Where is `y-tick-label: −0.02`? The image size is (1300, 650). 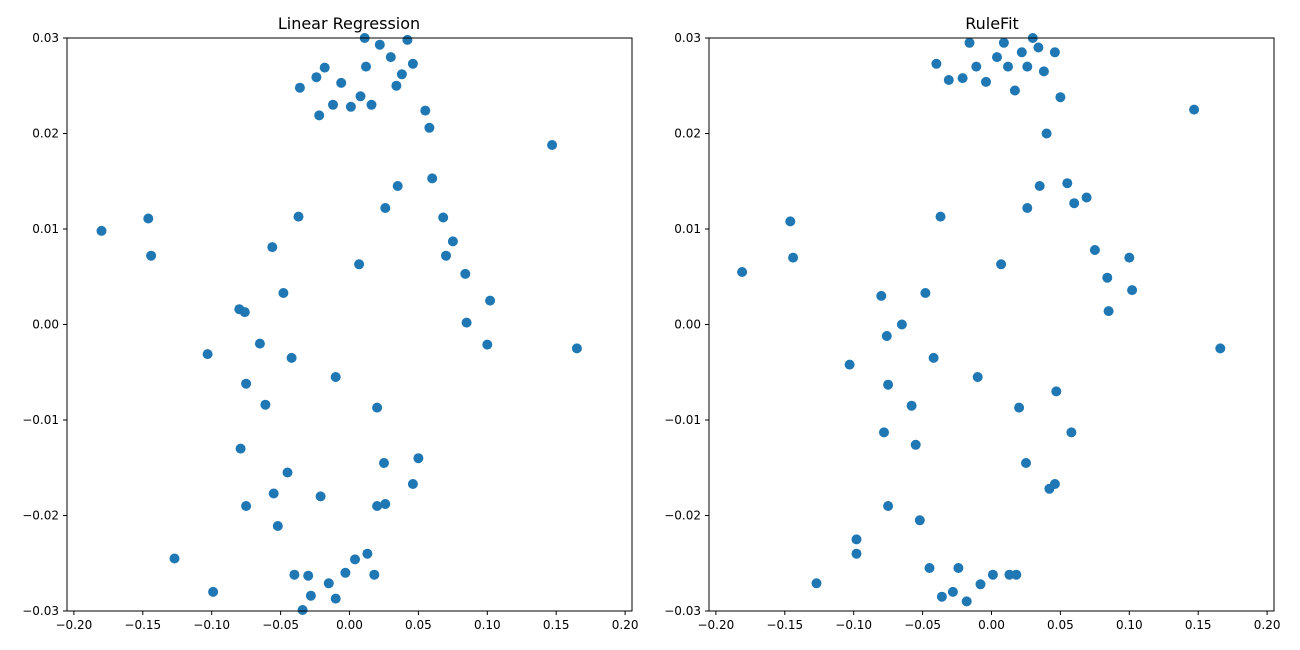 y-tick-label: −0.02 is located at coordinates (682, 516).